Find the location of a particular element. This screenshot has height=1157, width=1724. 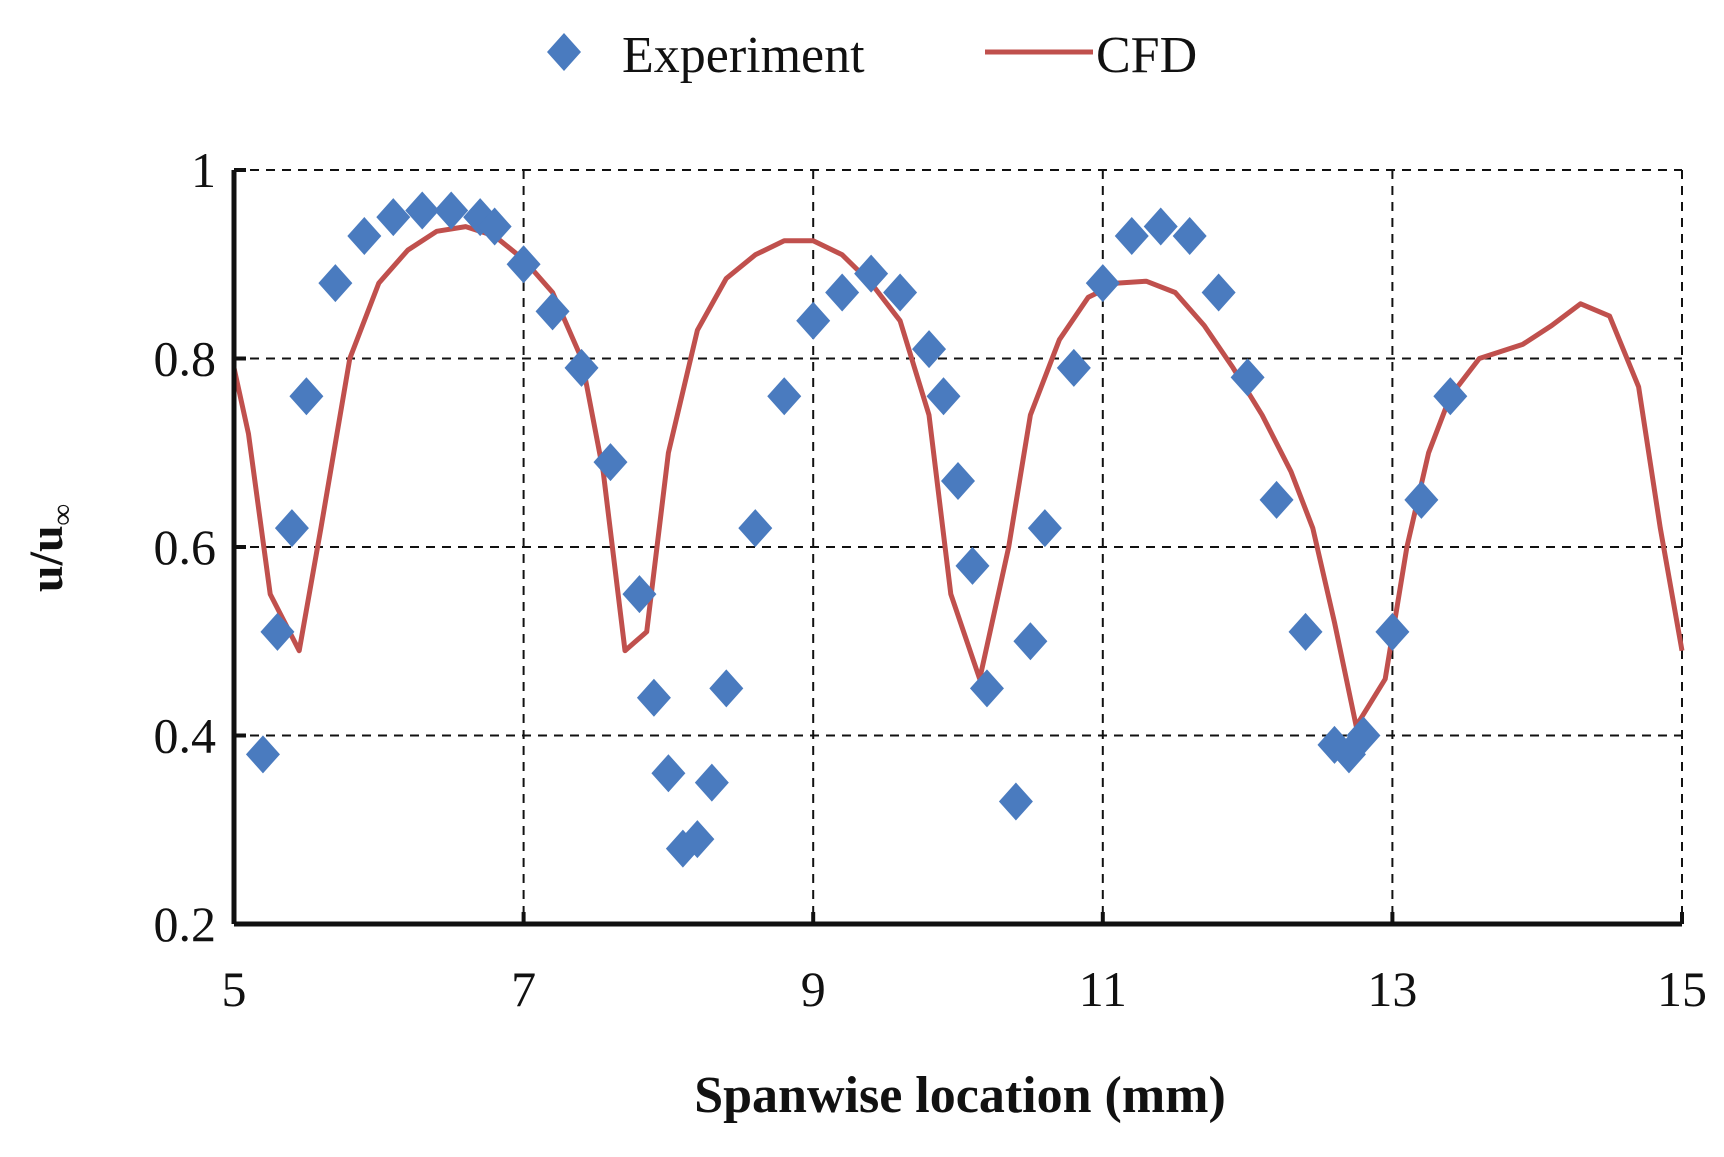

y-tick-label: 0.6 is located at coordinates (185, 547).